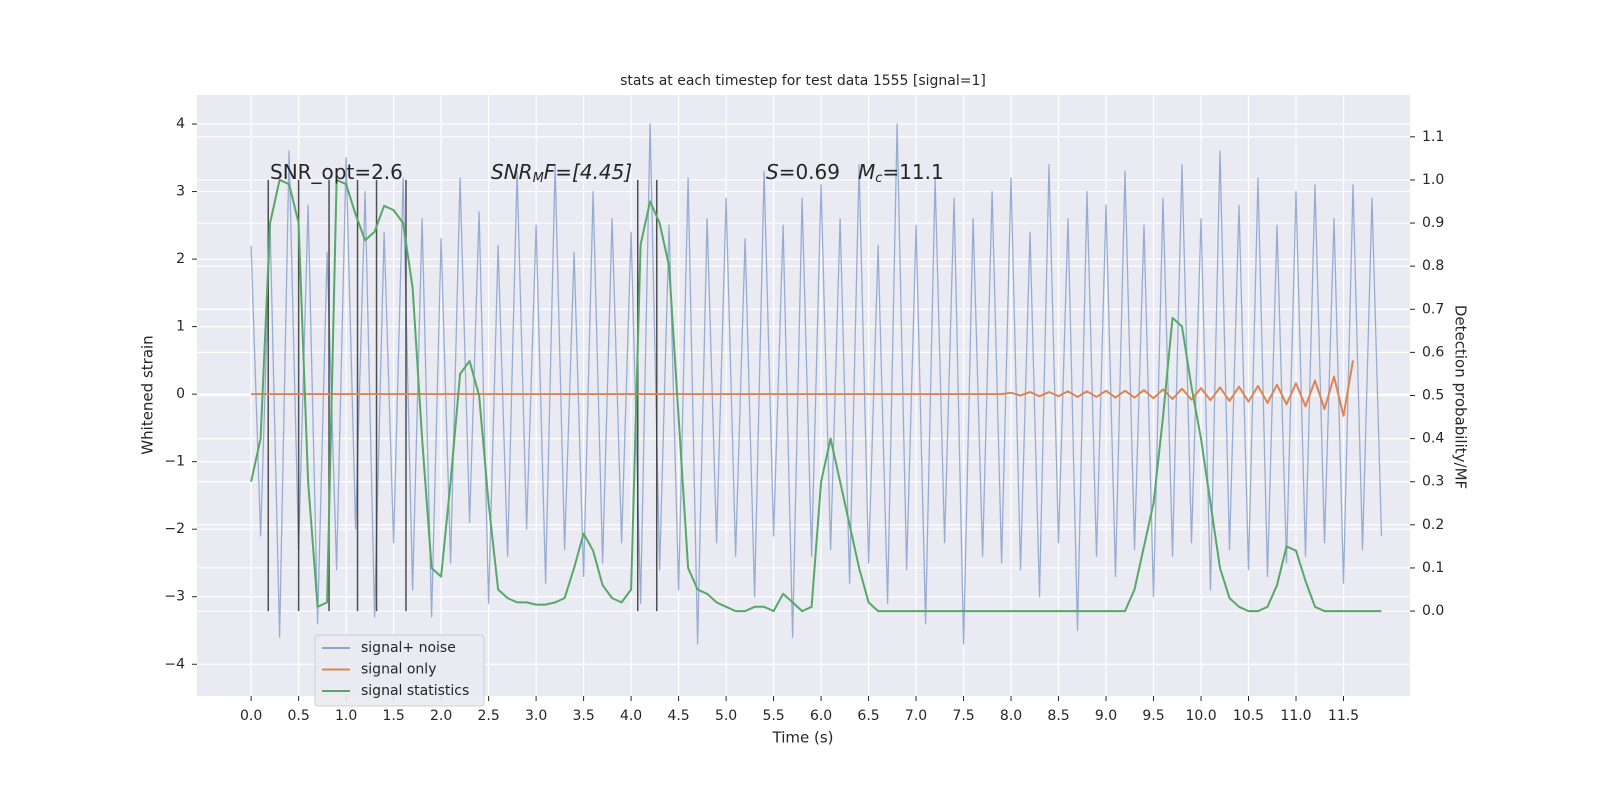  I want to click on x-tick-label: 5.0, so click(726, 716).